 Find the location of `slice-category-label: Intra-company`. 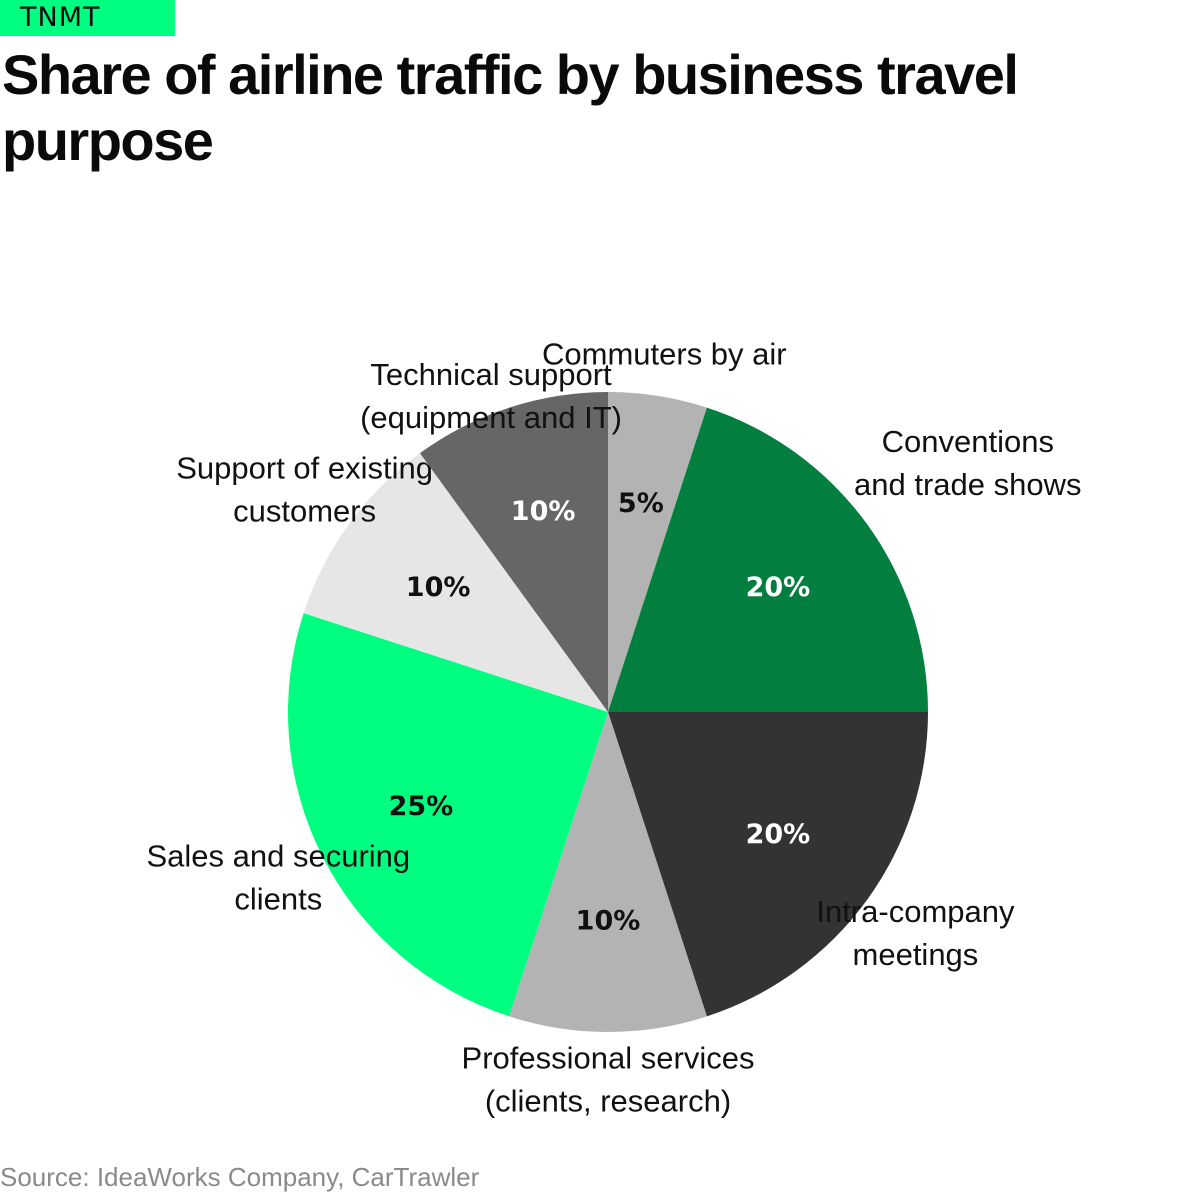

slice-category-label: Intra-company is located at coordinates (915, 911).